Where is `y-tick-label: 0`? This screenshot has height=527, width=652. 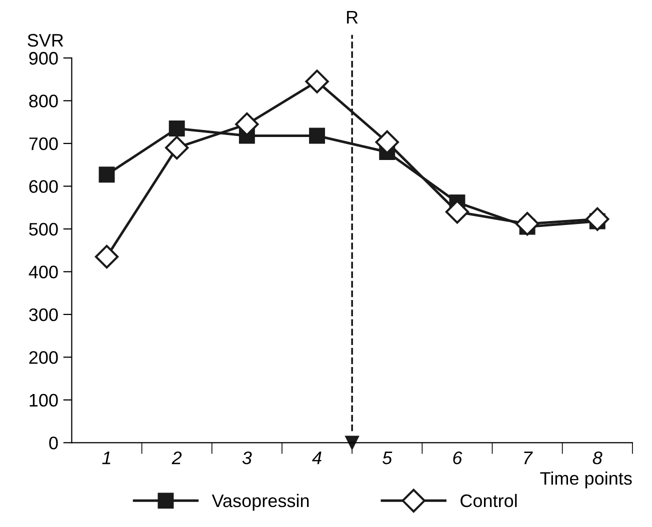 y-tick-label: 0 is located at coordinates (53, 443).